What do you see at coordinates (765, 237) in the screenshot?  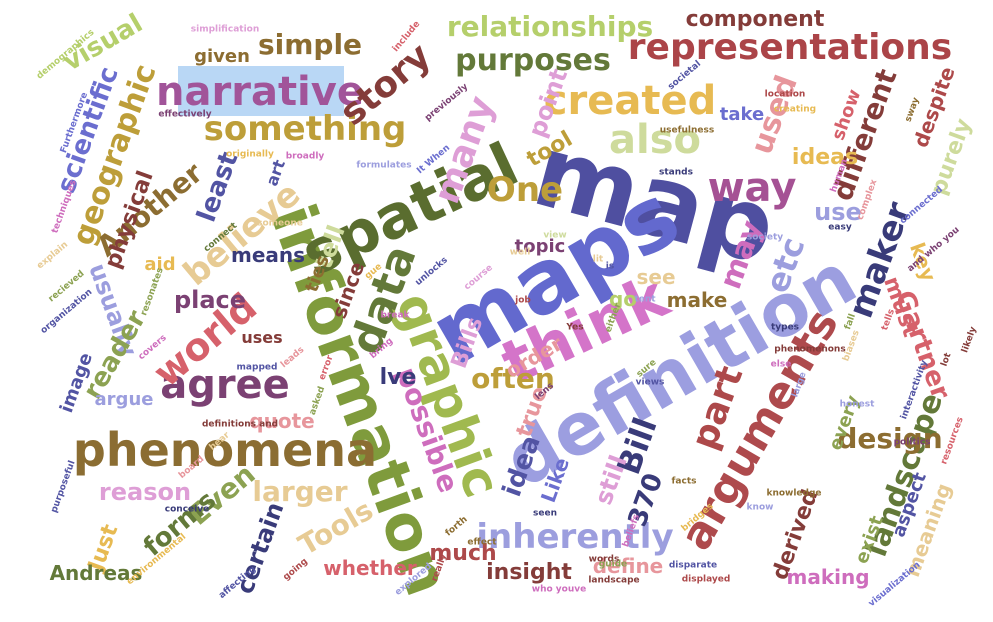 I see `cloud-word: society` at bounding box center [765, 237].